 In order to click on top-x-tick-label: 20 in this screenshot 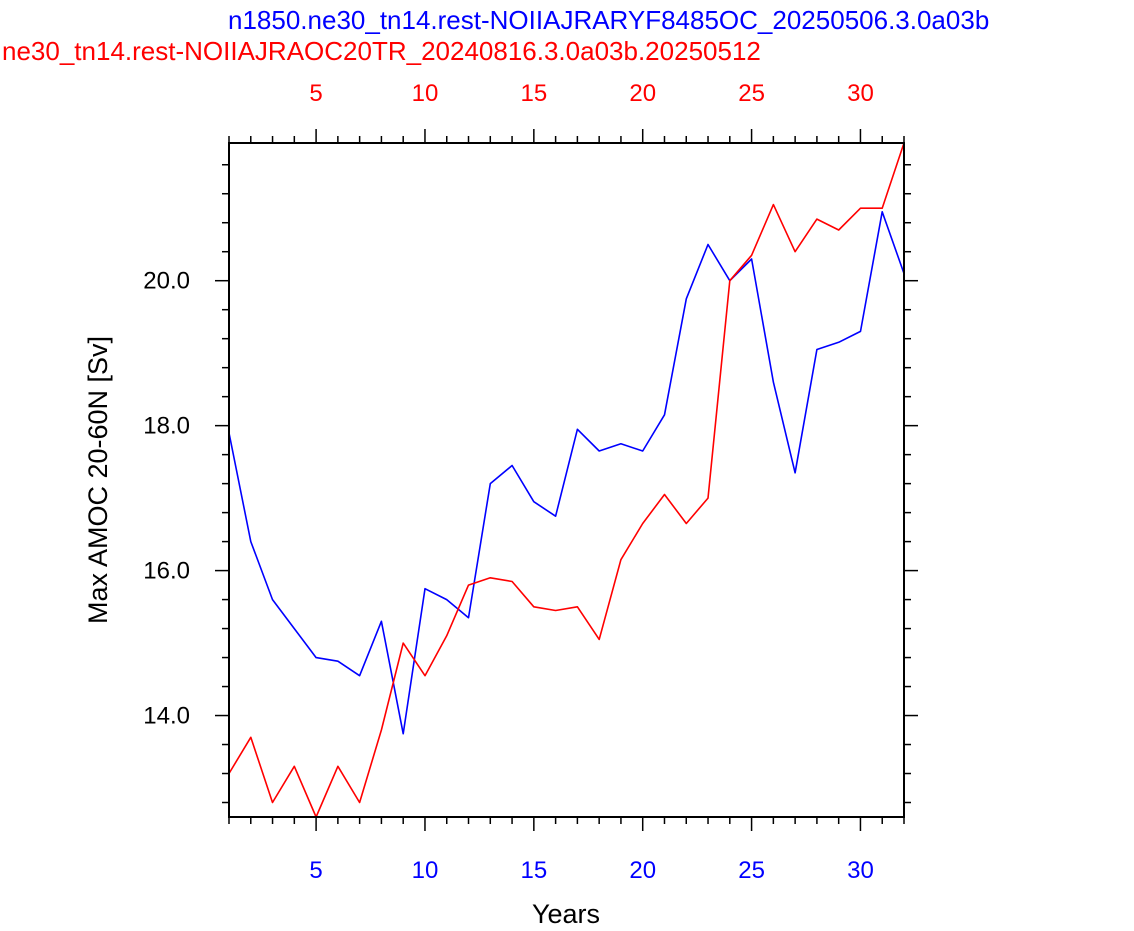, I will do `click(642, 93)`.